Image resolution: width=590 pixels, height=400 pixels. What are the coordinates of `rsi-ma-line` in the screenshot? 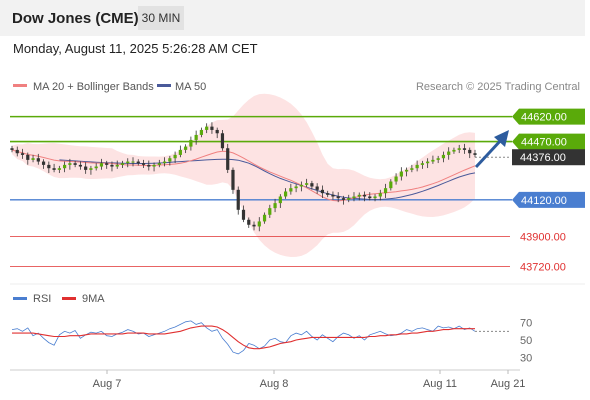 It's located at (243, 337).